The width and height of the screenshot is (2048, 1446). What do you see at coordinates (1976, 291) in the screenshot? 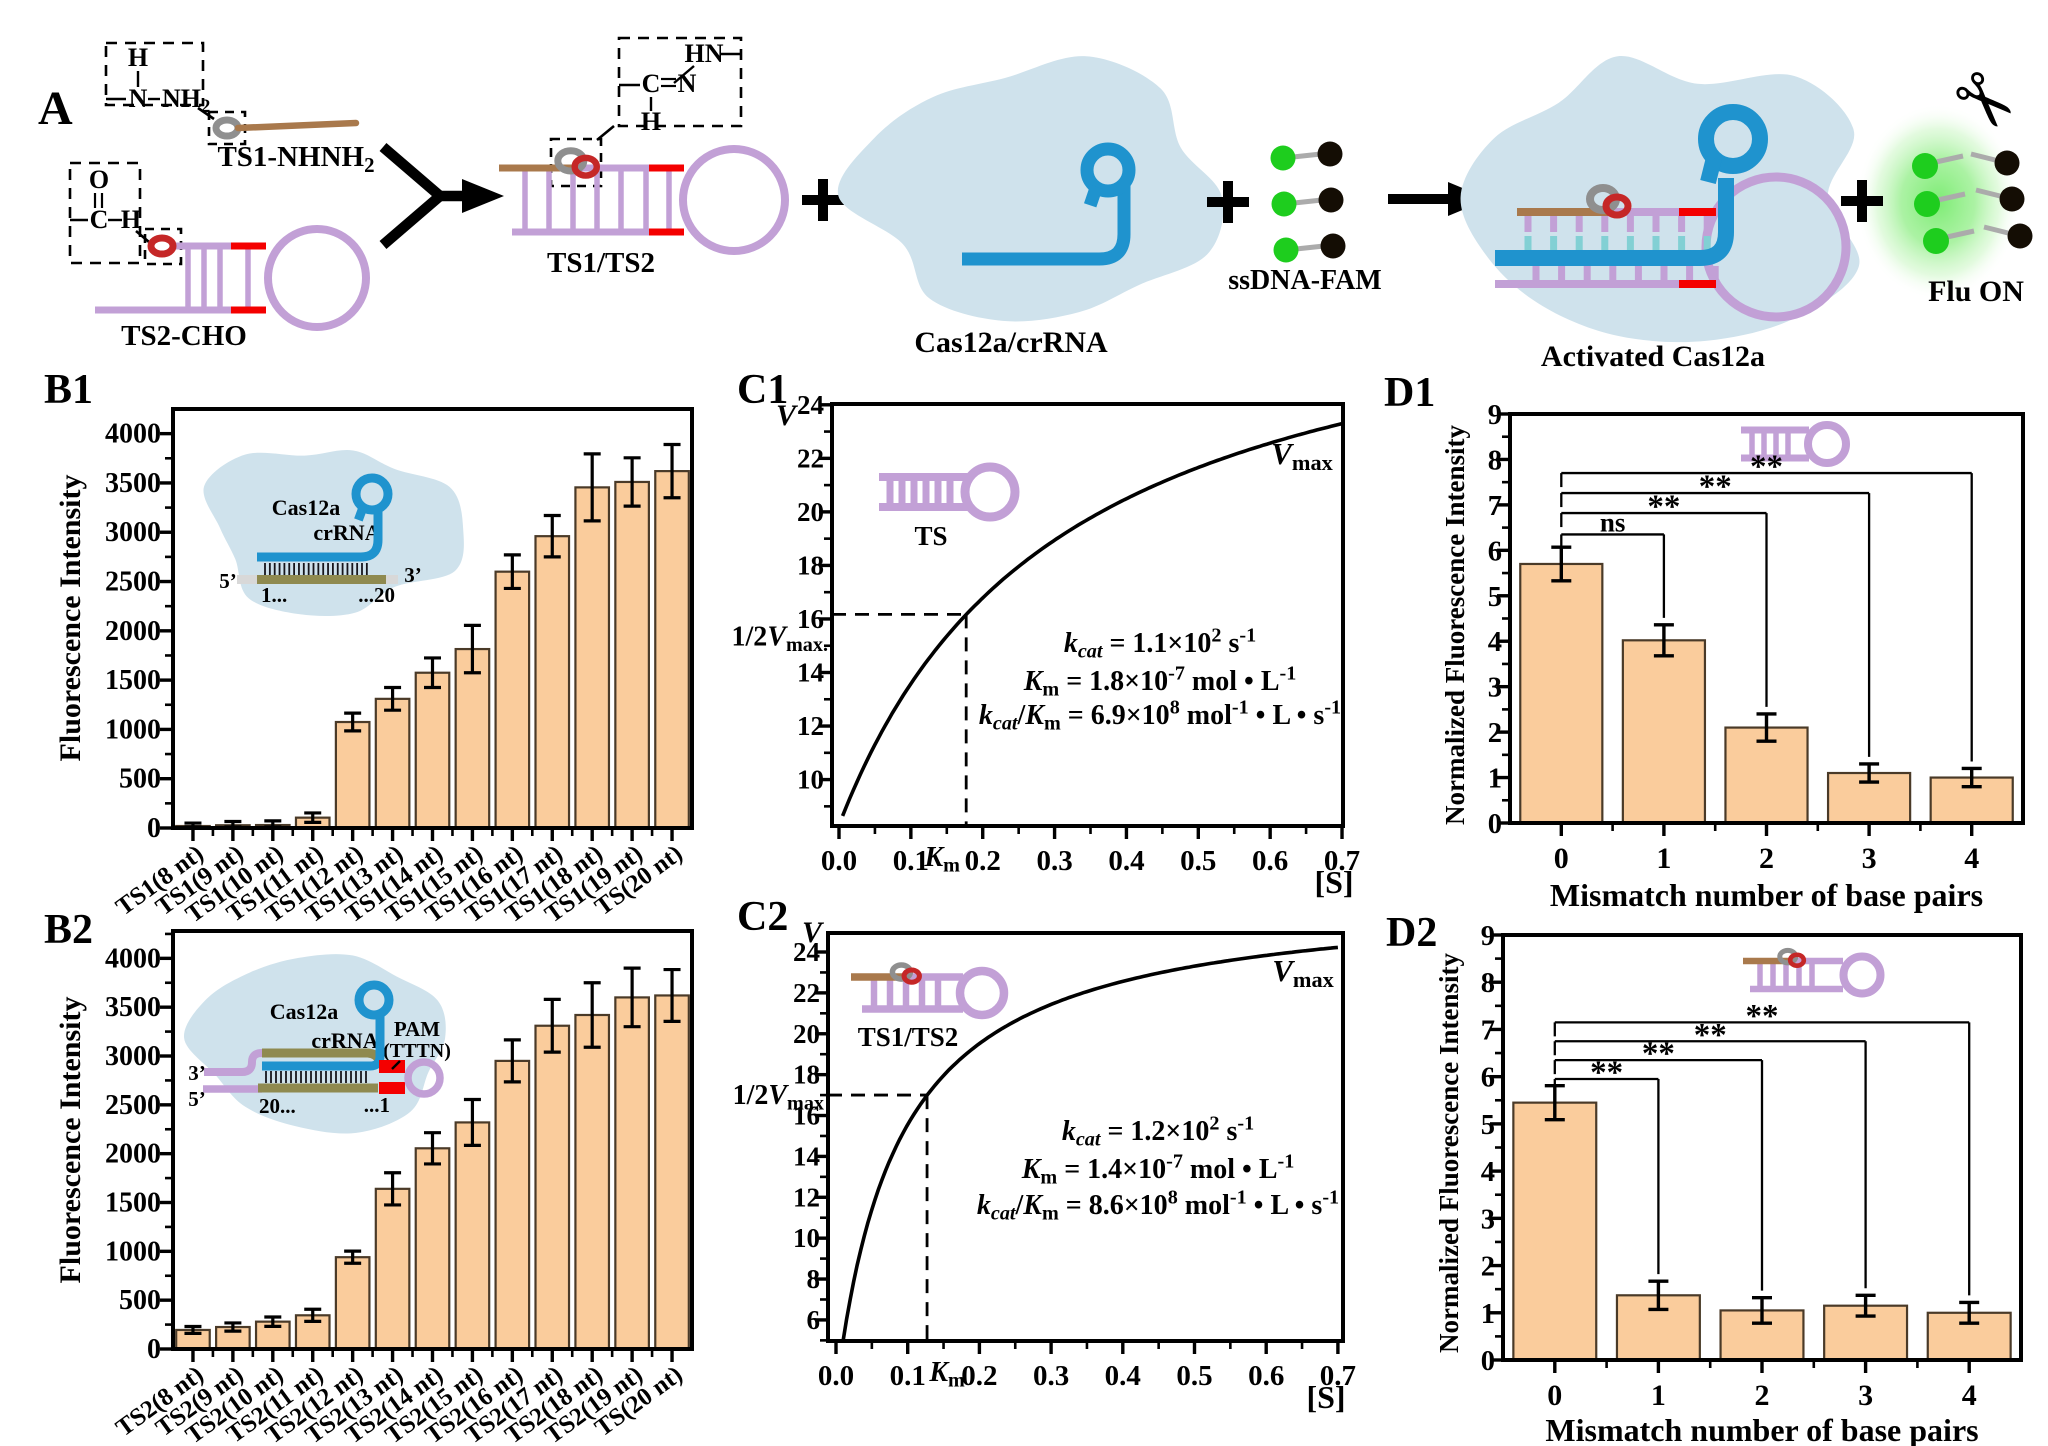
I see `flu-on-label: Flu ON` at bounding box center [1976, 291].